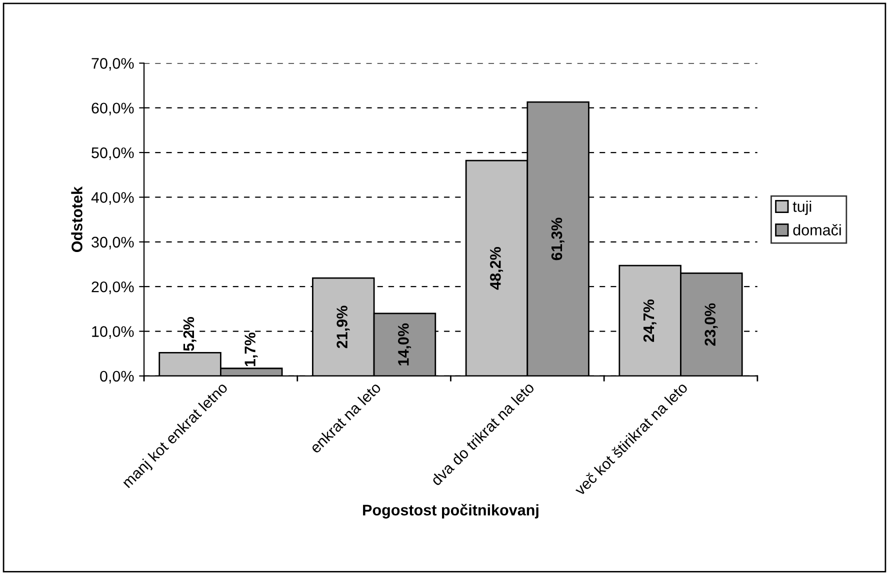 This screenshot has height=574, width=889. What do you see at coordinates (189, 333) in the screenshot?
I see `data-label: 5,2%` at bounding box center [189, 333].